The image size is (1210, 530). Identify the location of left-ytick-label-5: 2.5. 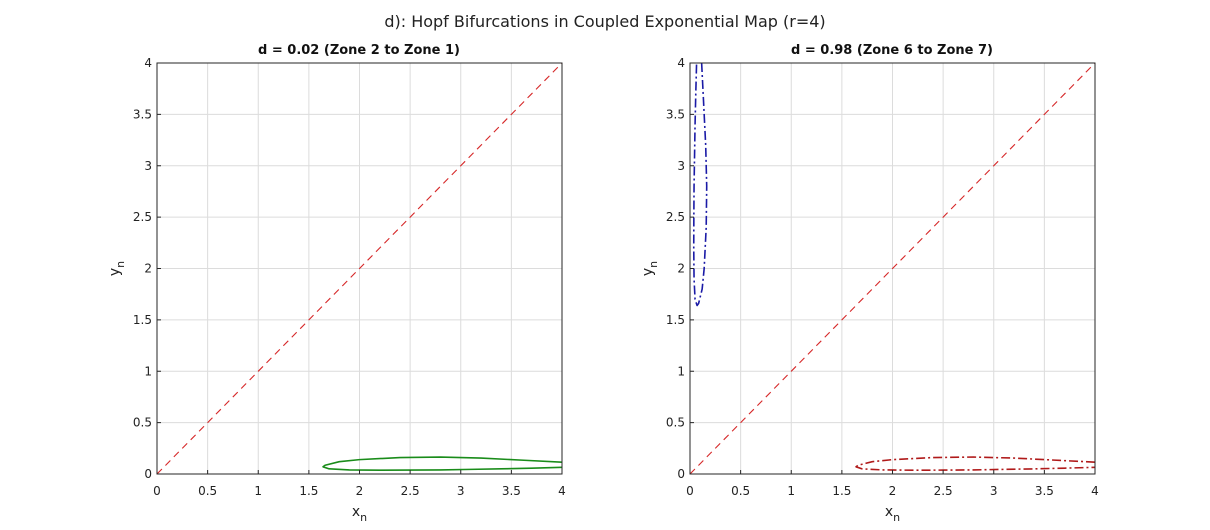
(142, 217).